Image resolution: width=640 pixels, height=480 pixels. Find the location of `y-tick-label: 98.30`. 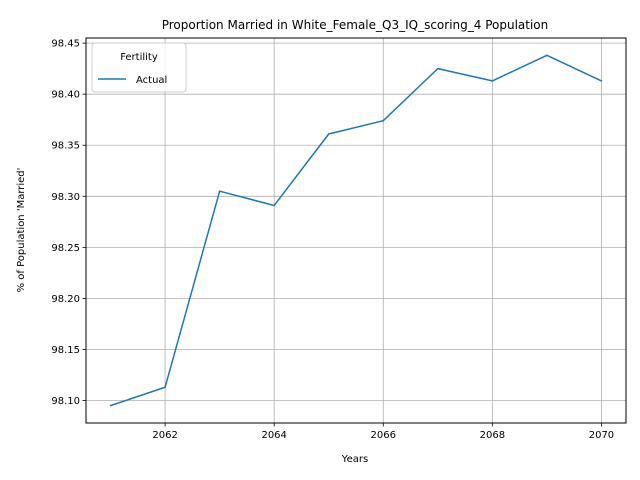

y-tick-label: 98.30 is located at coordinates (65, 197).